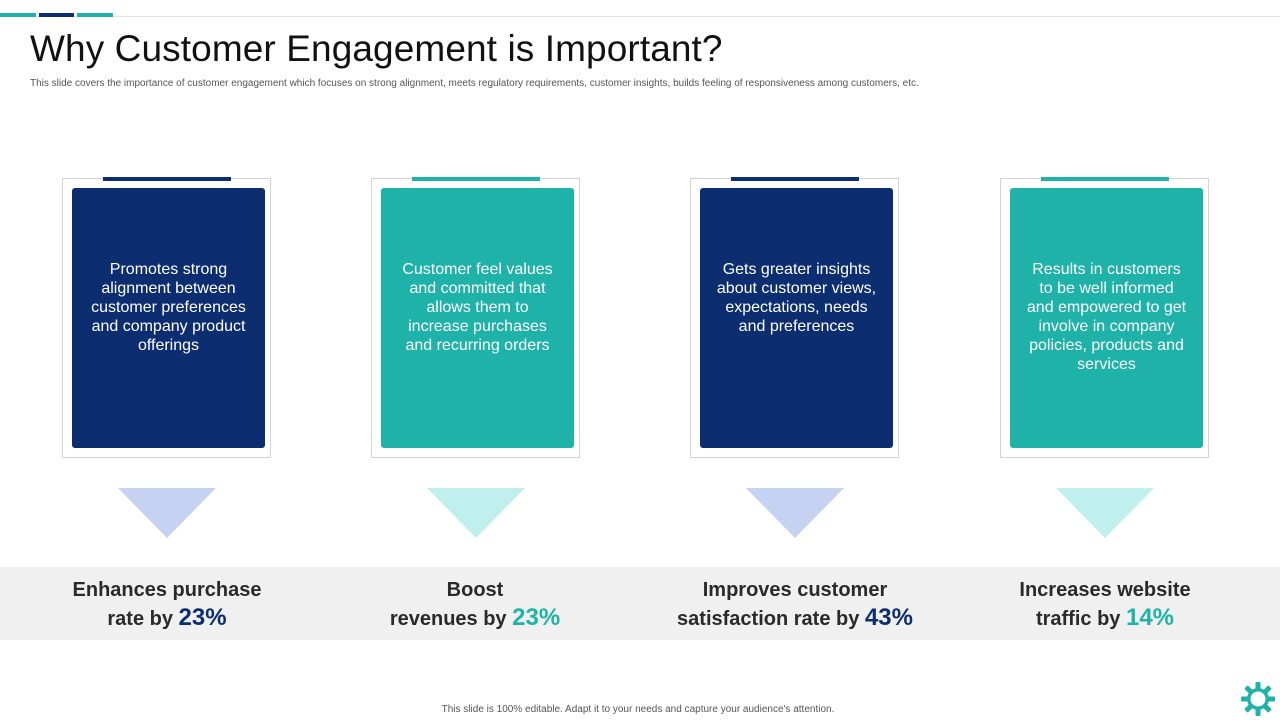 Image resolution: width=1280 pixels, height=720 pixels. Describe the element at coordinates (888, 617) in the screenshot. I see `stat-value: 43%` at that location.